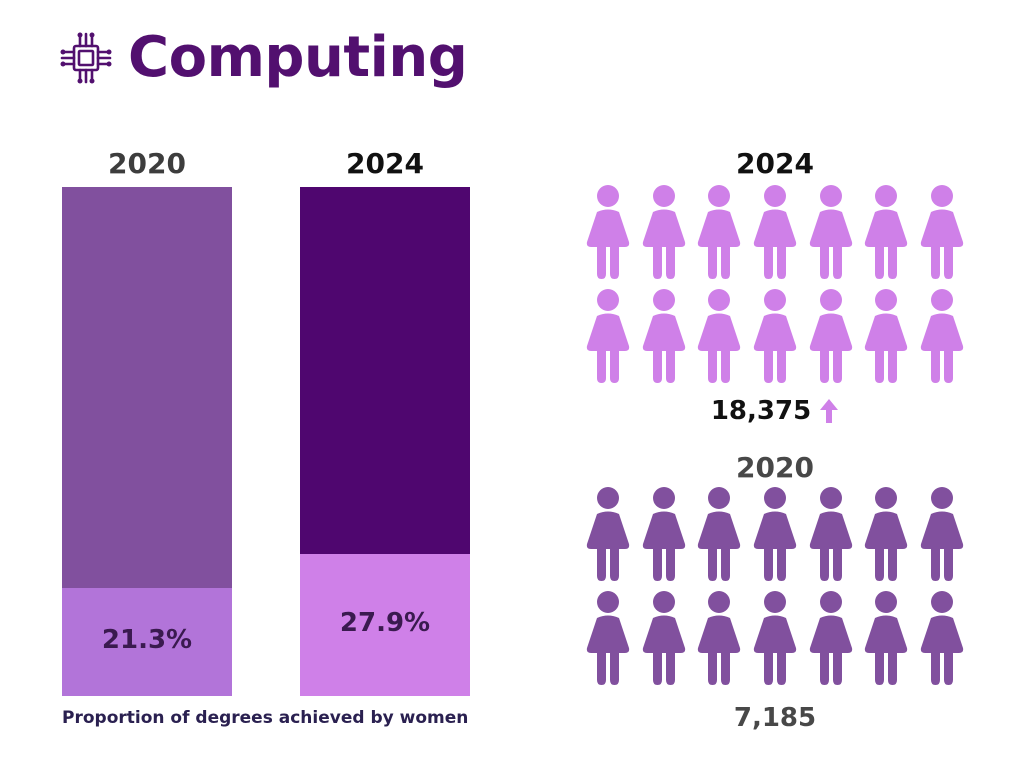 The image size is (1024, 768). What do you see at coordinates (775, 163) in the screenshot?
I see `pictogram-year-label-2024: 2024` at bounding box center [775, 163].